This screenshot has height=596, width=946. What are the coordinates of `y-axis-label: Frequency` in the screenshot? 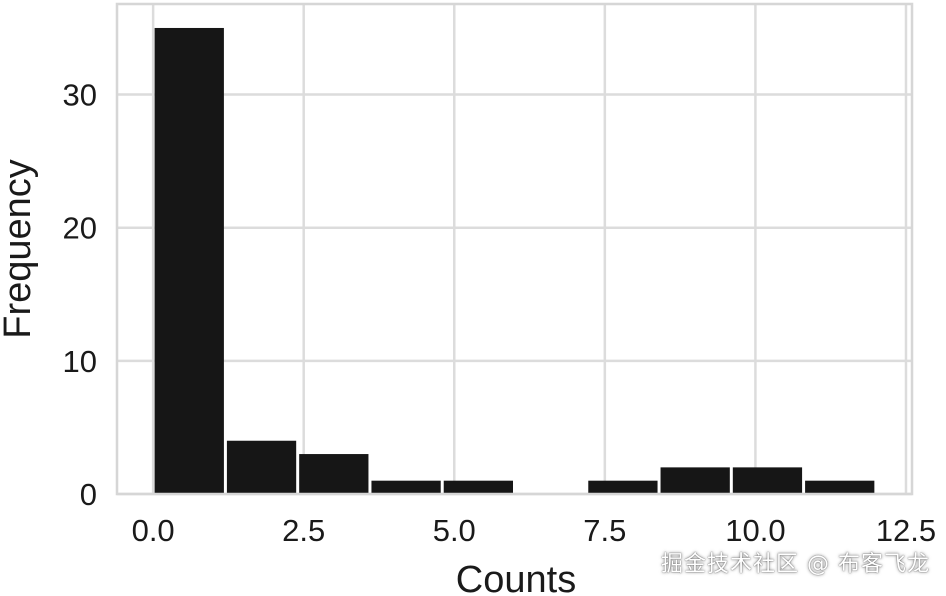 It's located at (19, 249).